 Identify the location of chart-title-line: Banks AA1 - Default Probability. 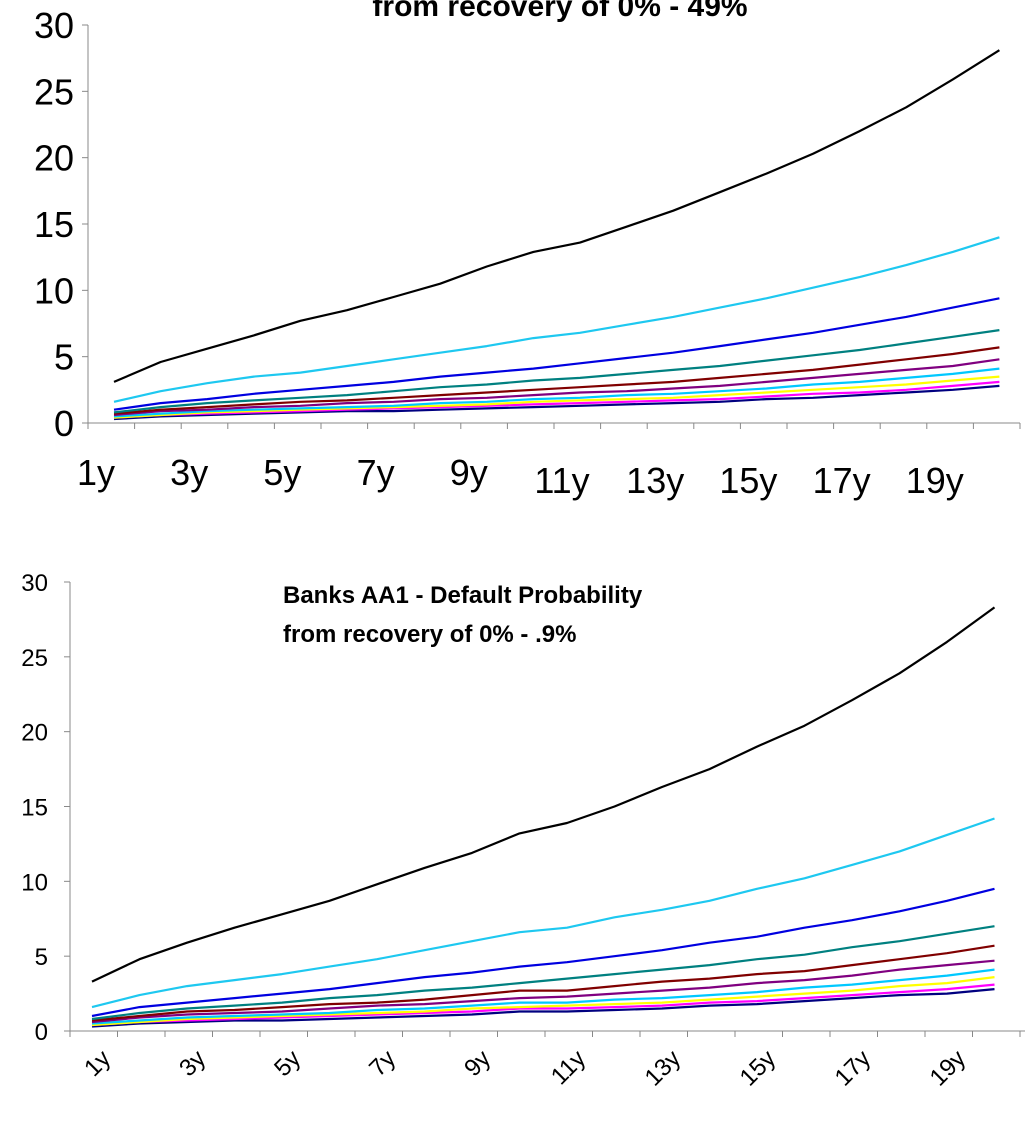
(463, 595).